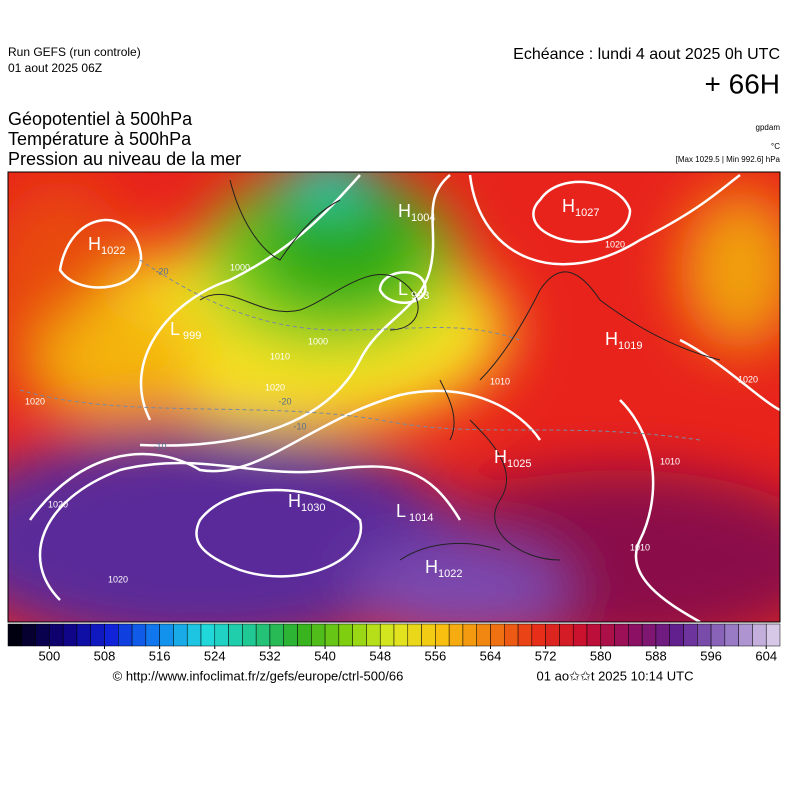 This screenshot has height=794, width=788. Describe the element at coordinates (420, 296) in the screenshot. I see `center-value: 993` at that location.